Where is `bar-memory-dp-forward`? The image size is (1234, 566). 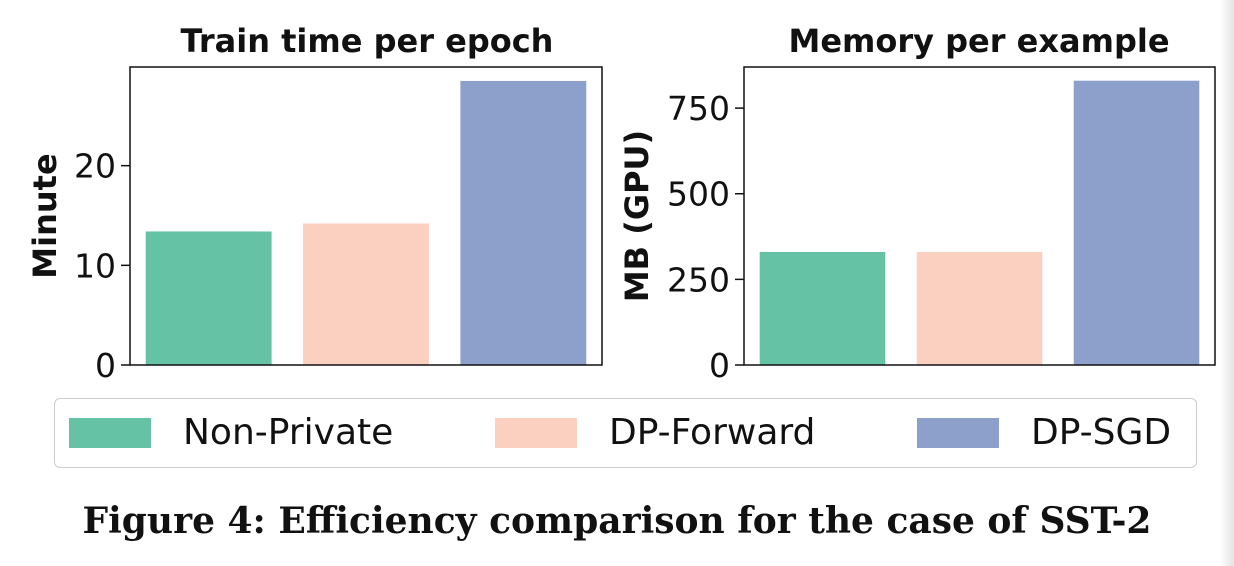 bar-memory-dp-forward is located at coordinates (979, 308).